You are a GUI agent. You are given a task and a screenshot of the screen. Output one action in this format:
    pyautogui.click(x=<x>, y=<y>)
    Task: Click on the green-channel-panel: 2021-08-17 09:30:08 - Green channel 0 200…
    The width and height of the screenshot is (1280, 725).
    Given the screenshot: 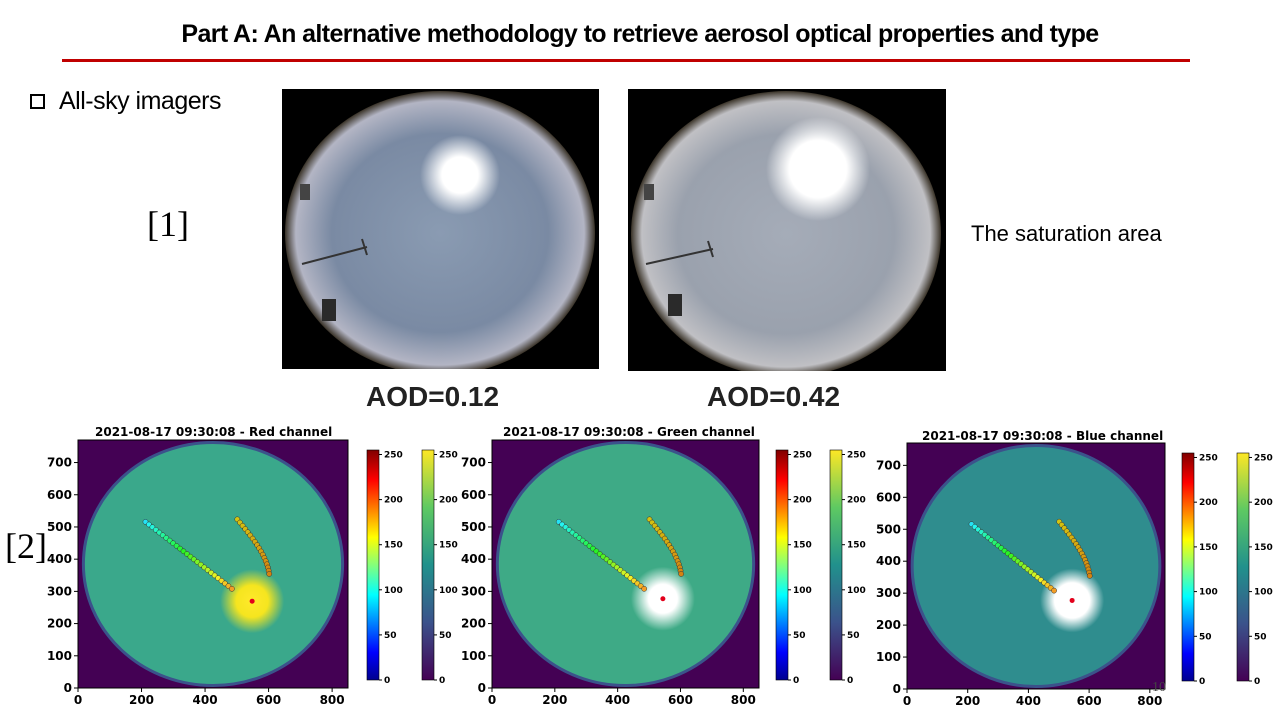 What is the action you would take?
    pyautogui.click(x=650, y=565)
    